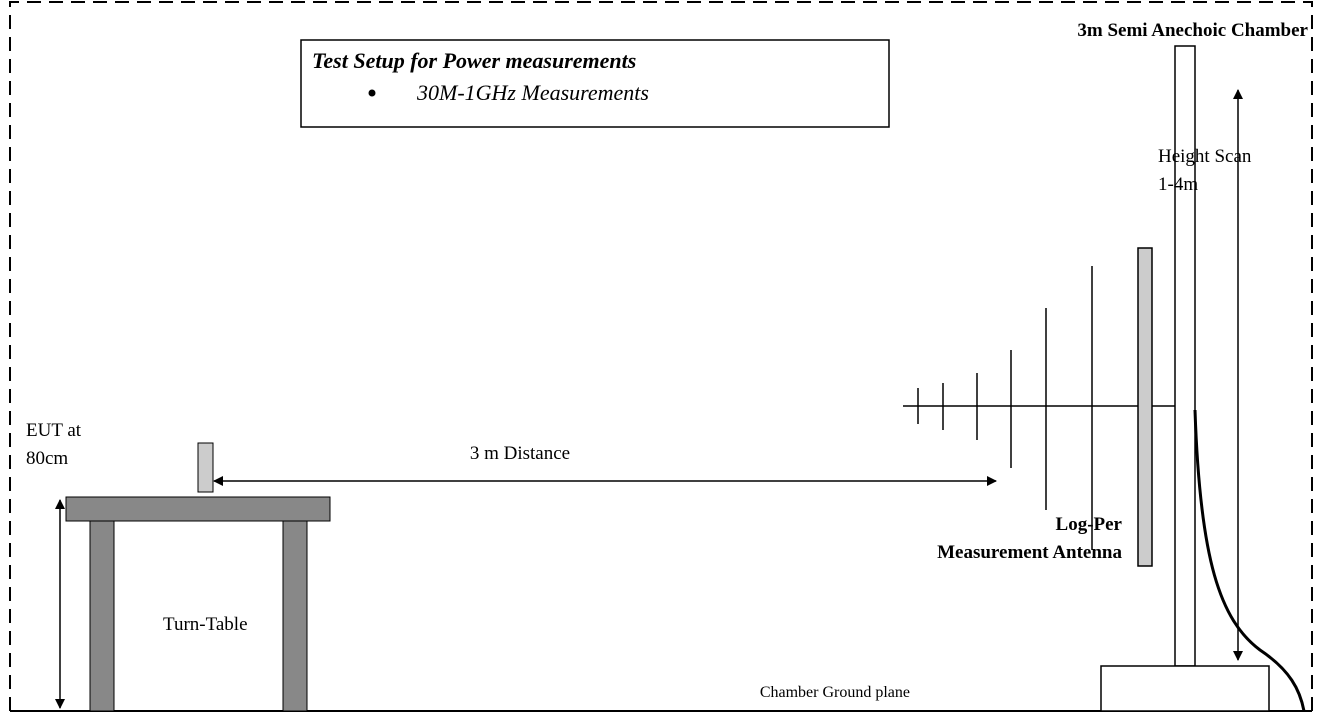 The image size is (1322, 713). What do you see at coordinates (47, 458) in the screenshot?
I see `eut-label-2: 80cm` at bounding box center [47, 458].